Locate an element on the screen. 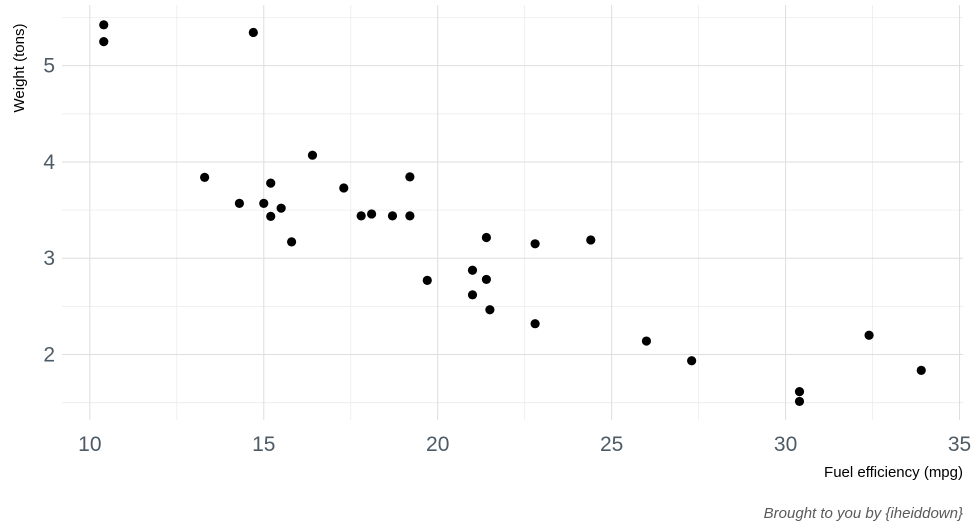  y-tick-label: 4 is located at coordinates (49, 162).